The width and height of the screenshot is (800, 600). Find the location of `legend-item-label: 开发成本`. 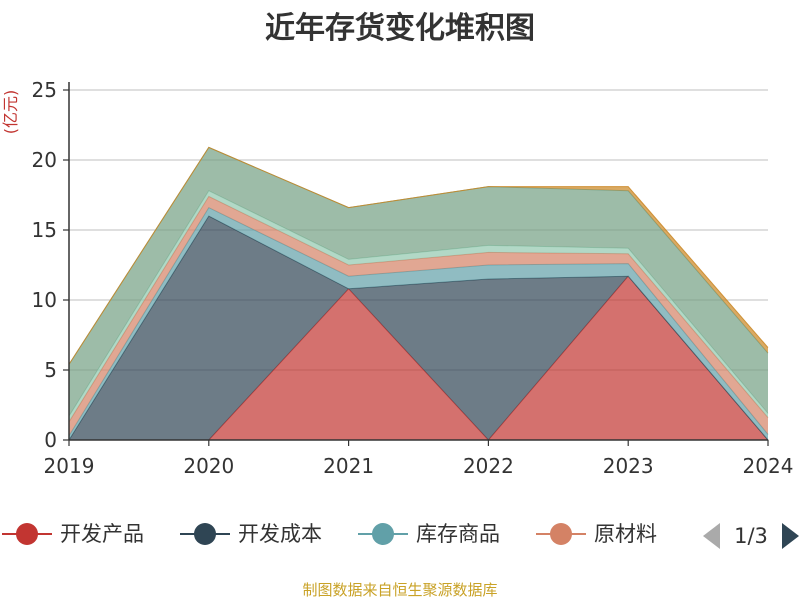

legend-item-label: 开发成本 is located at coordinates (280, 534).